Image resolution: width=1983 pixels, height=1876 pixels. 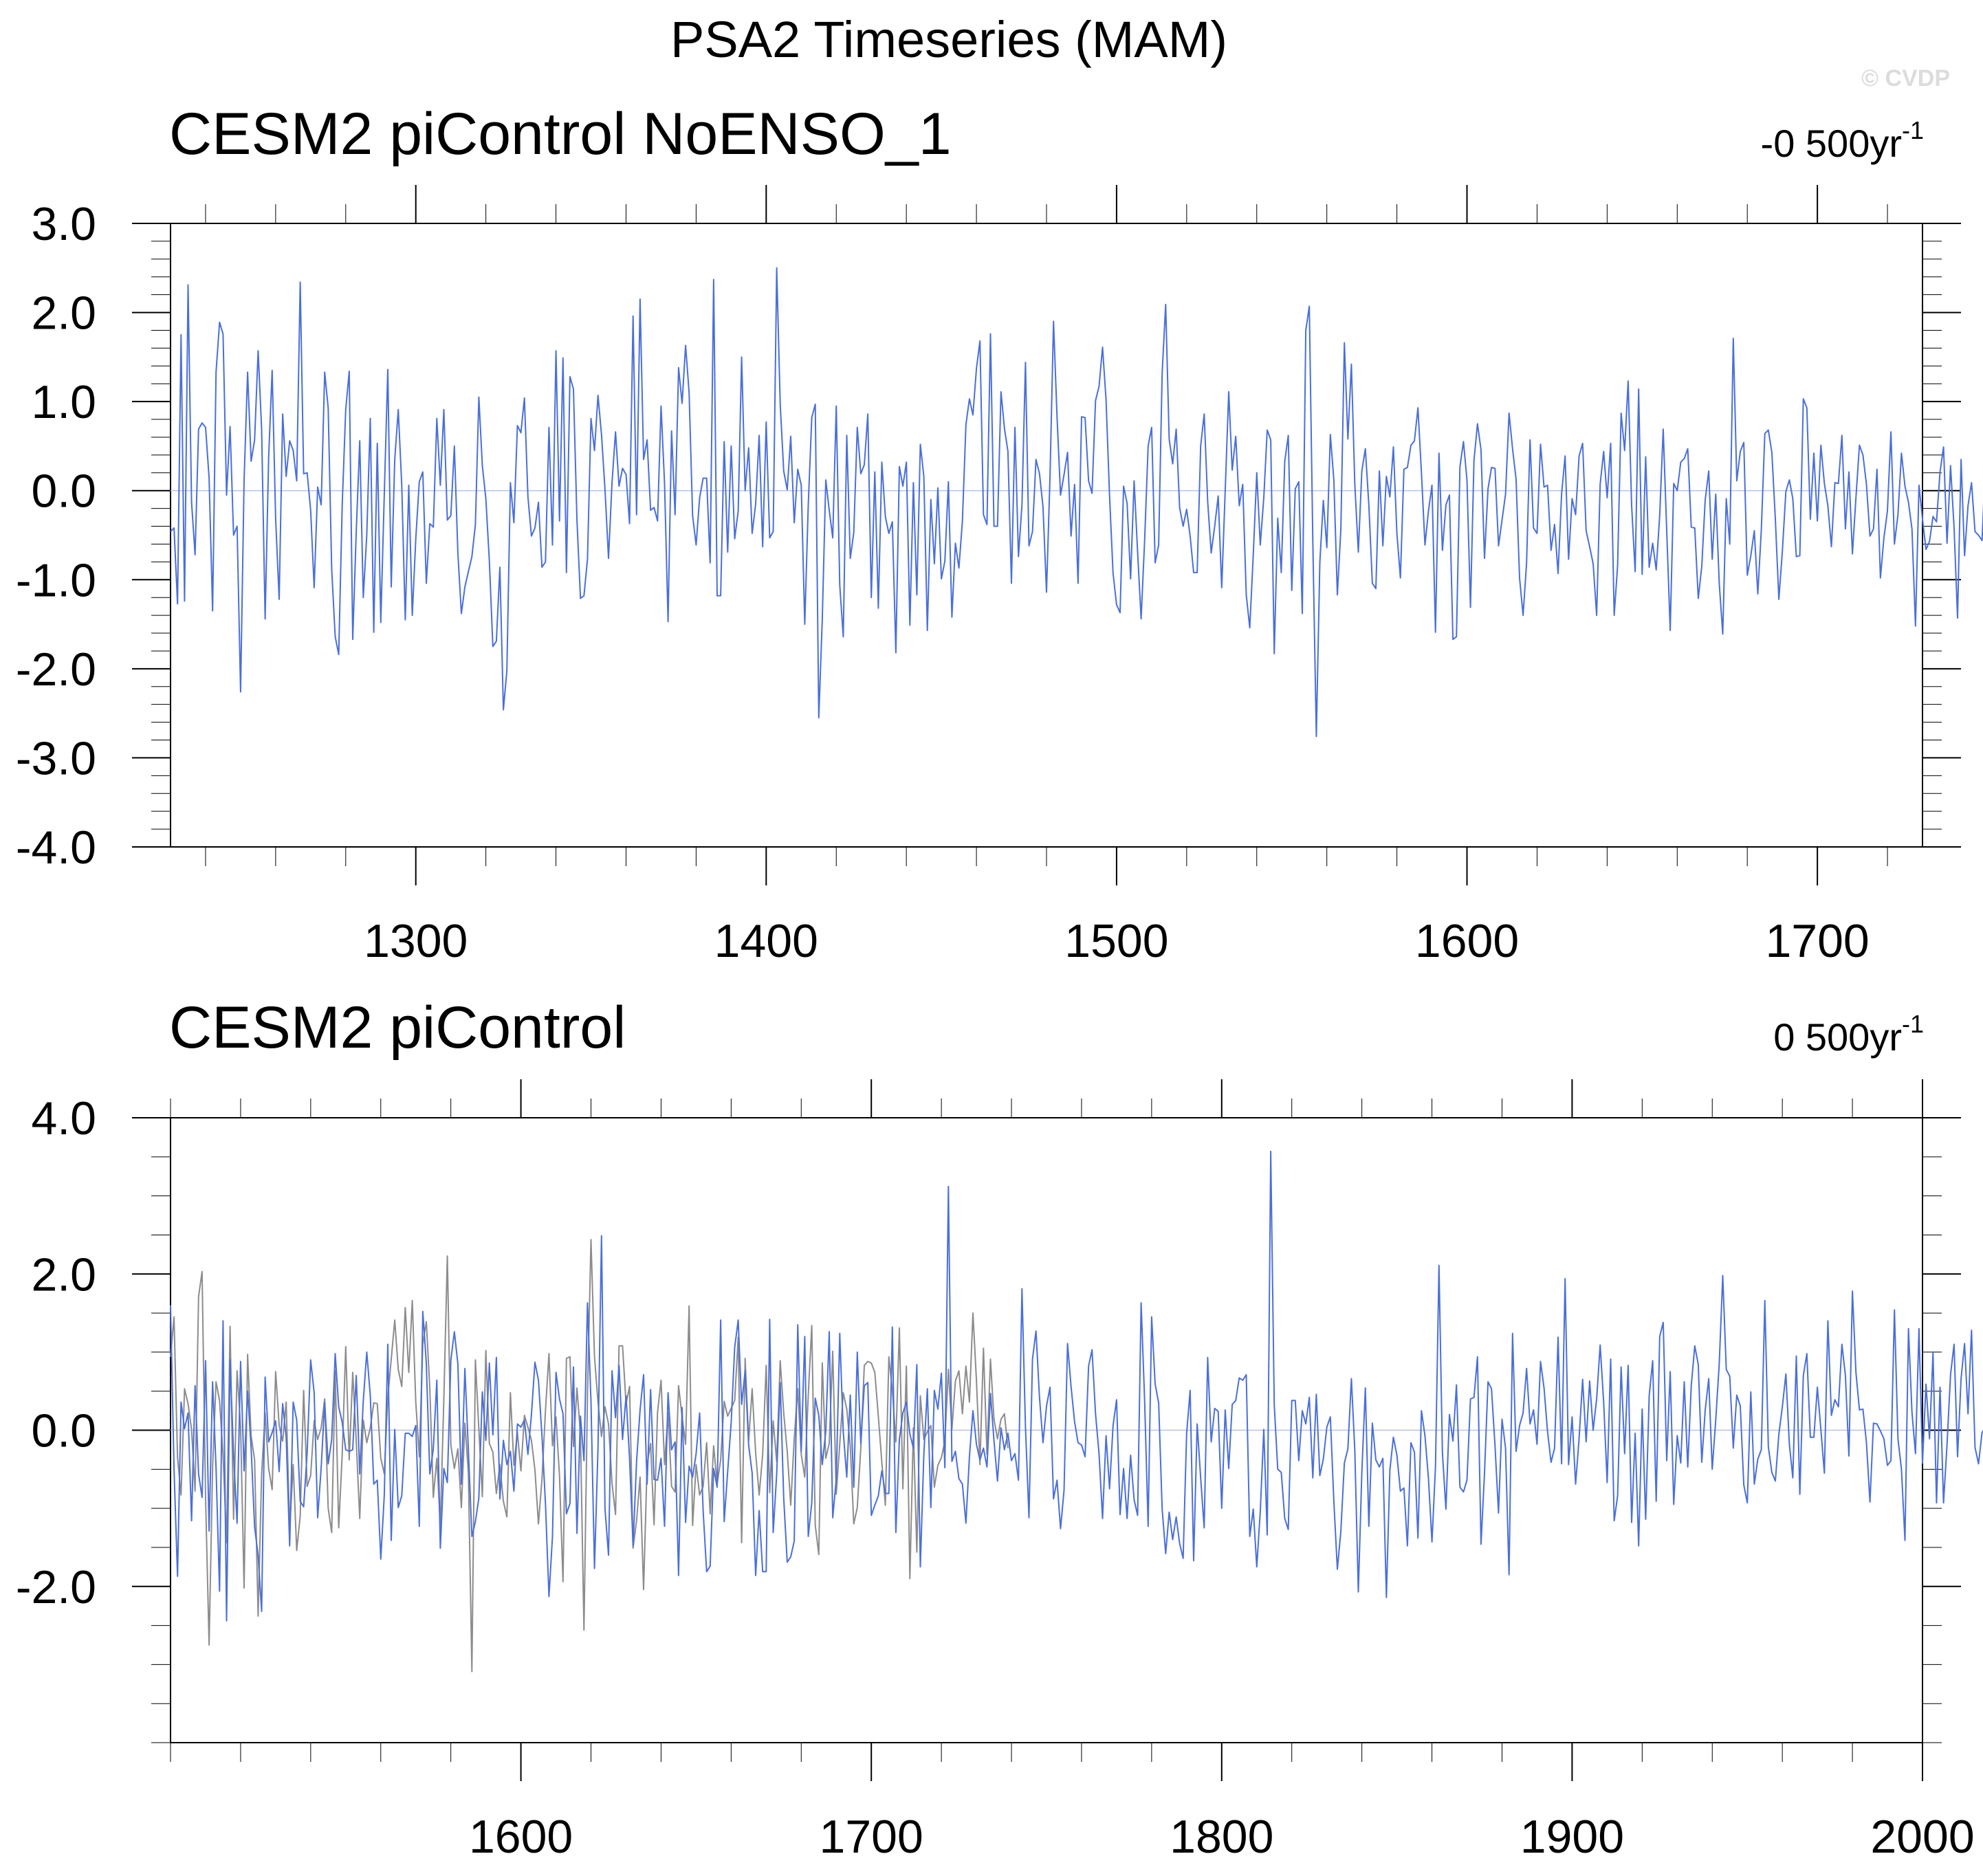 I want to click on x-tick-label: 1900, so click(x=1572, y=1837).